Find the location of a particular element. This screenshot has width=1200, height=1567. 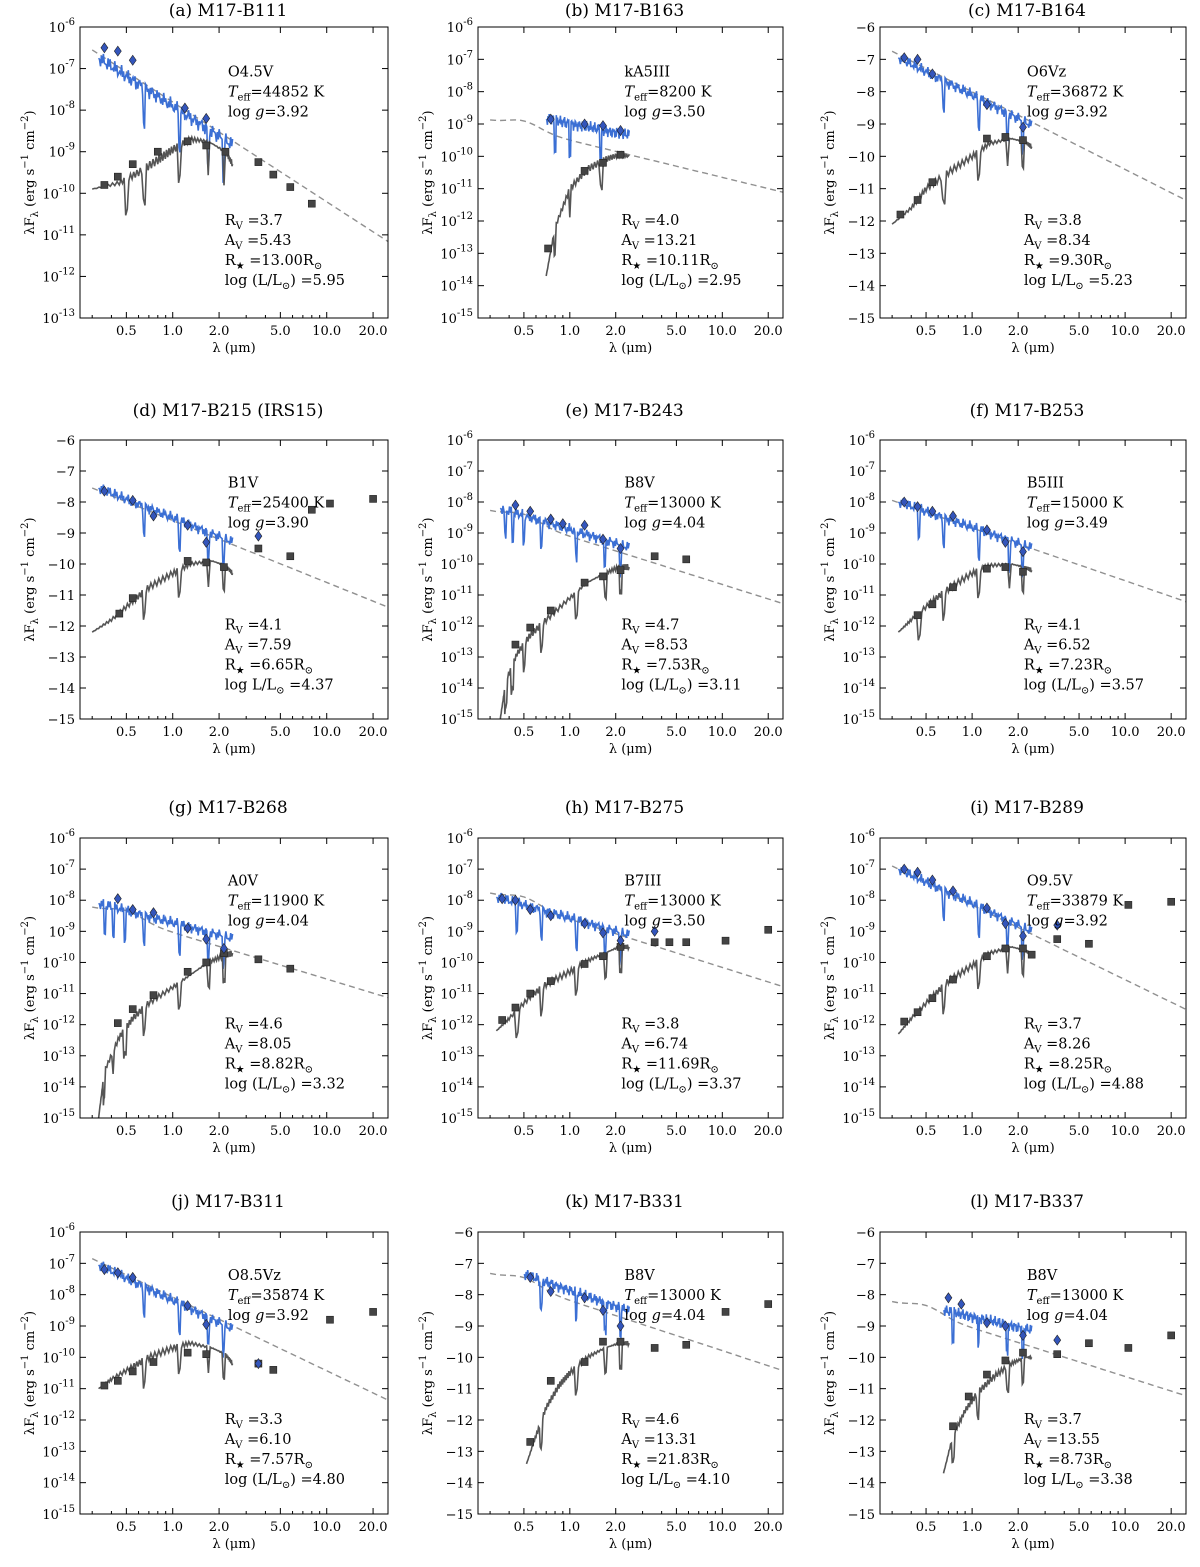

rstar-value: =21.83R is located at coordinates (676, 1460).